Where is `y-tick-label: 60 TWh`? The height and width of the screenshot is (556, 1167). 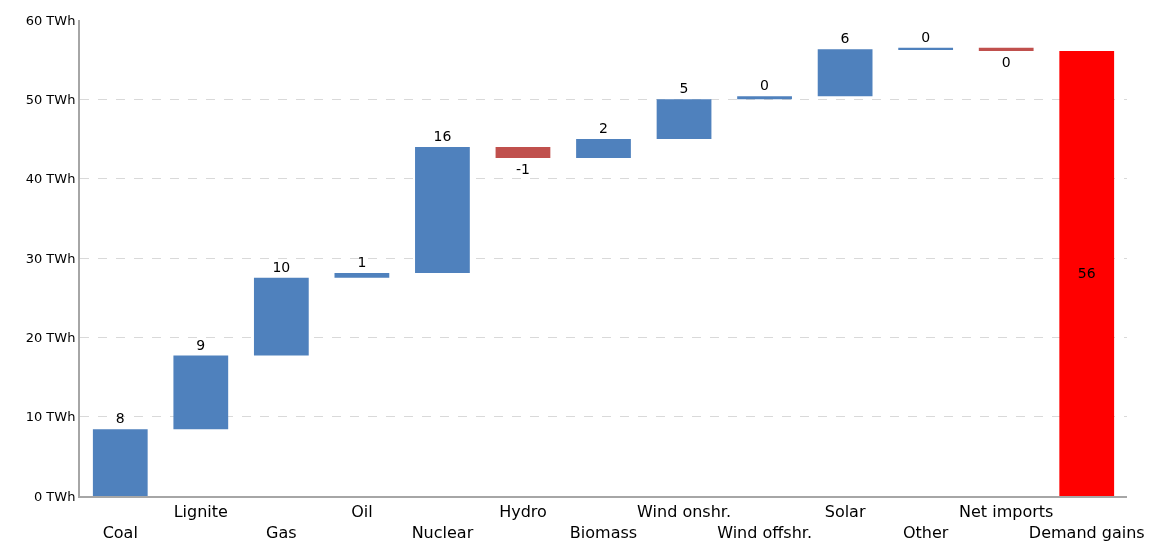
y-tick-label: 60 TWh is located at coordinates (50, 20).